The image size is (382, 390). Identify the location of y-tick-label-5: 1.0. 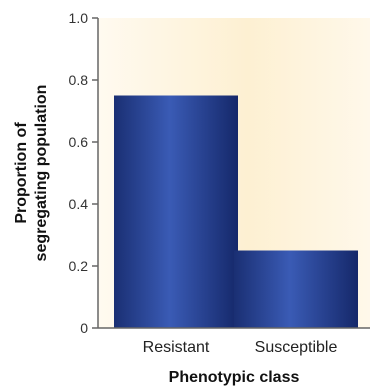
(79, 18).